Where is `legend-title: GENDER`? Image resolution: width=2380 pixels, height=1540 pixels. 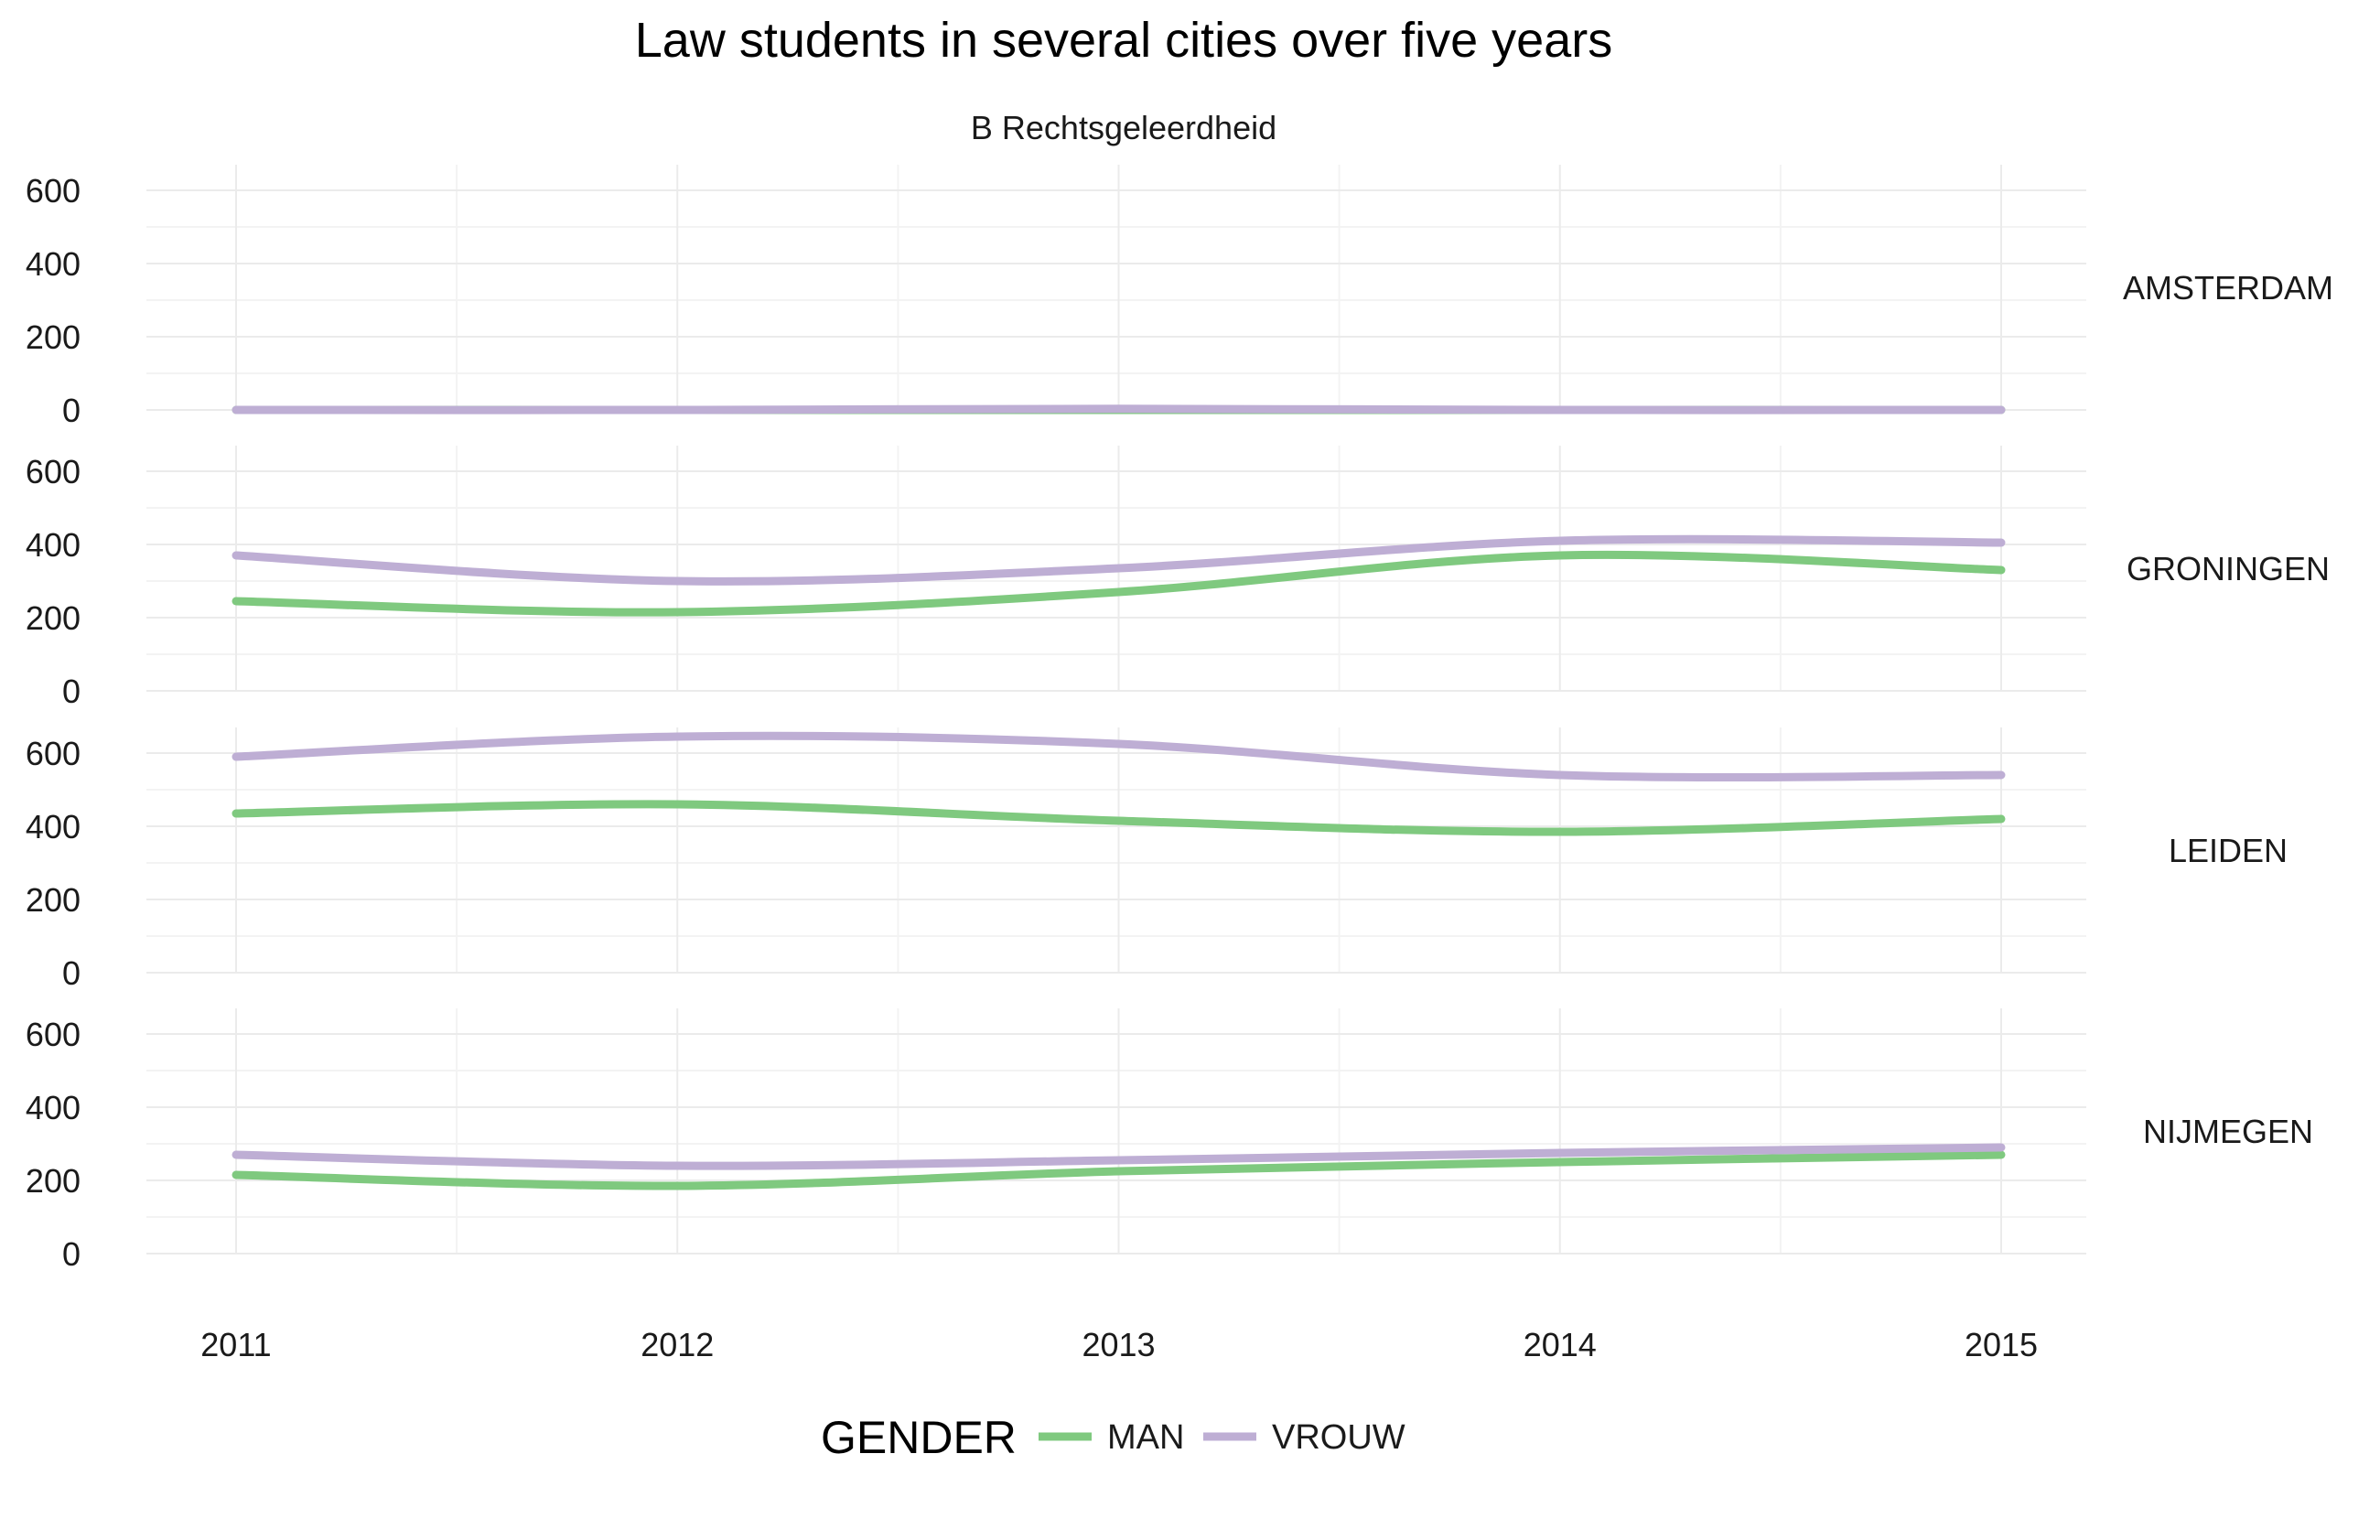 legend-title: GENDER is located at coordinates (919, 1437).